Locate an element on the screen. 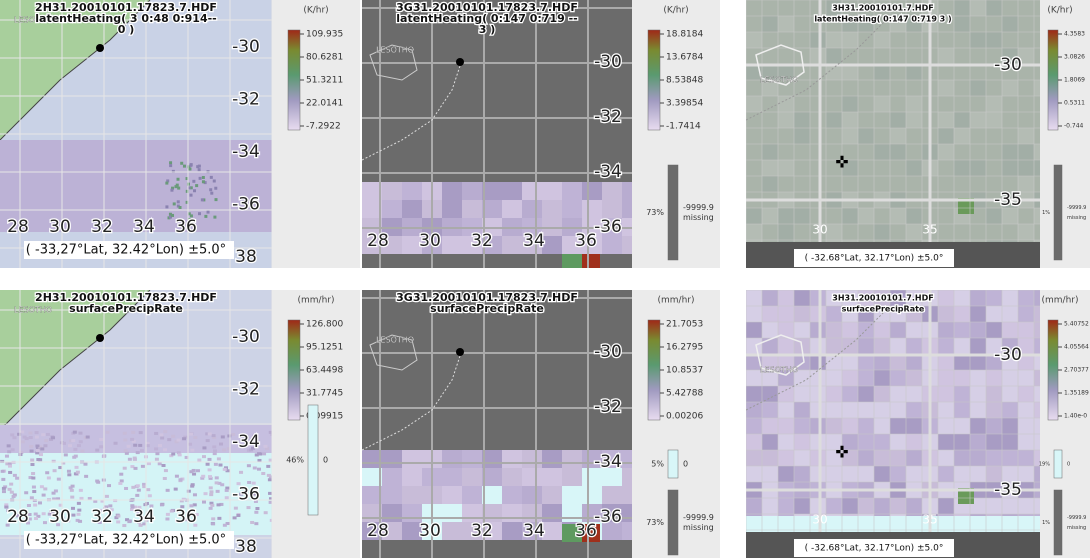  missing-percent: 1% is located at coordinates (1046, 213).